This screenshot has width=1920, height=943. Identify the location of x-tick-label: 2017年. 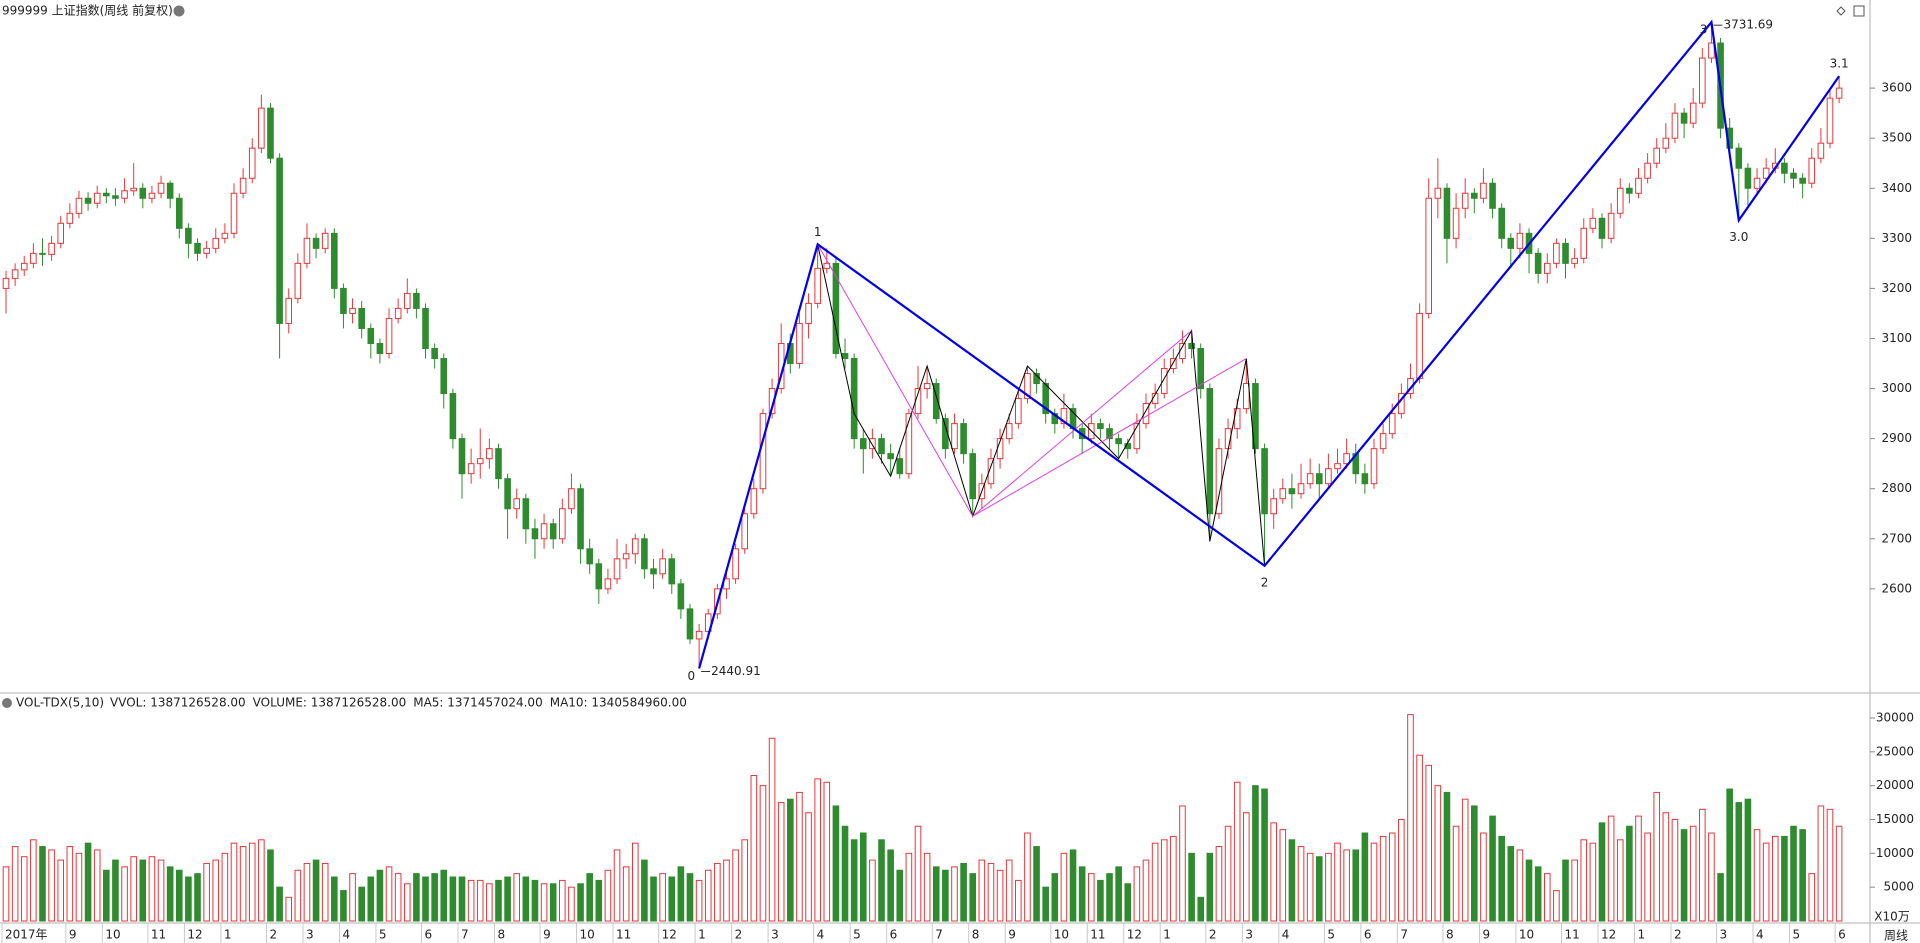
(26, 935).